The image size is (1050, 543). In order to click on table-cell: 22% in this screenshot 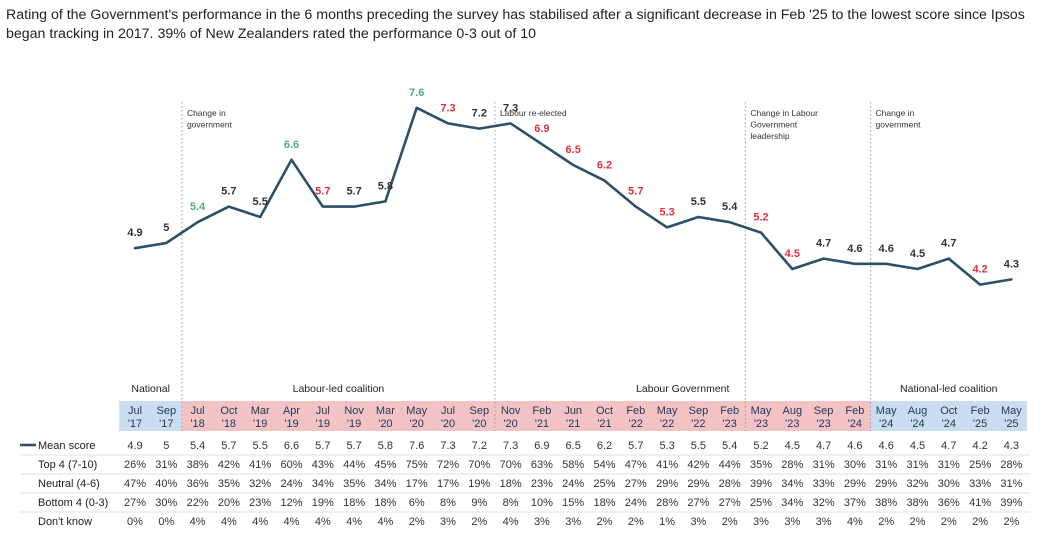, I will do `click(198, 503)`.